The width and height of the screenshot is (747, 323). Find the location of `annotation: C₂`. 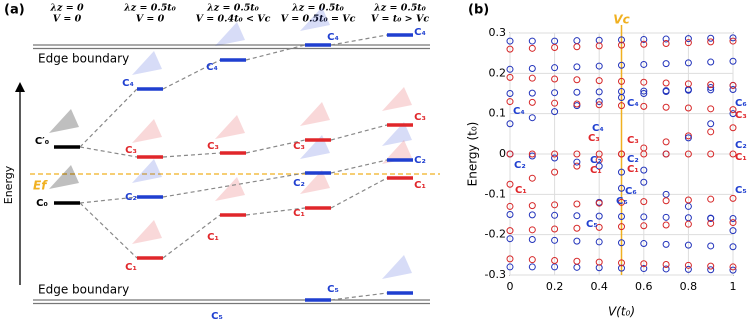

annotation: C₂ is located at coordinates (741, 145).